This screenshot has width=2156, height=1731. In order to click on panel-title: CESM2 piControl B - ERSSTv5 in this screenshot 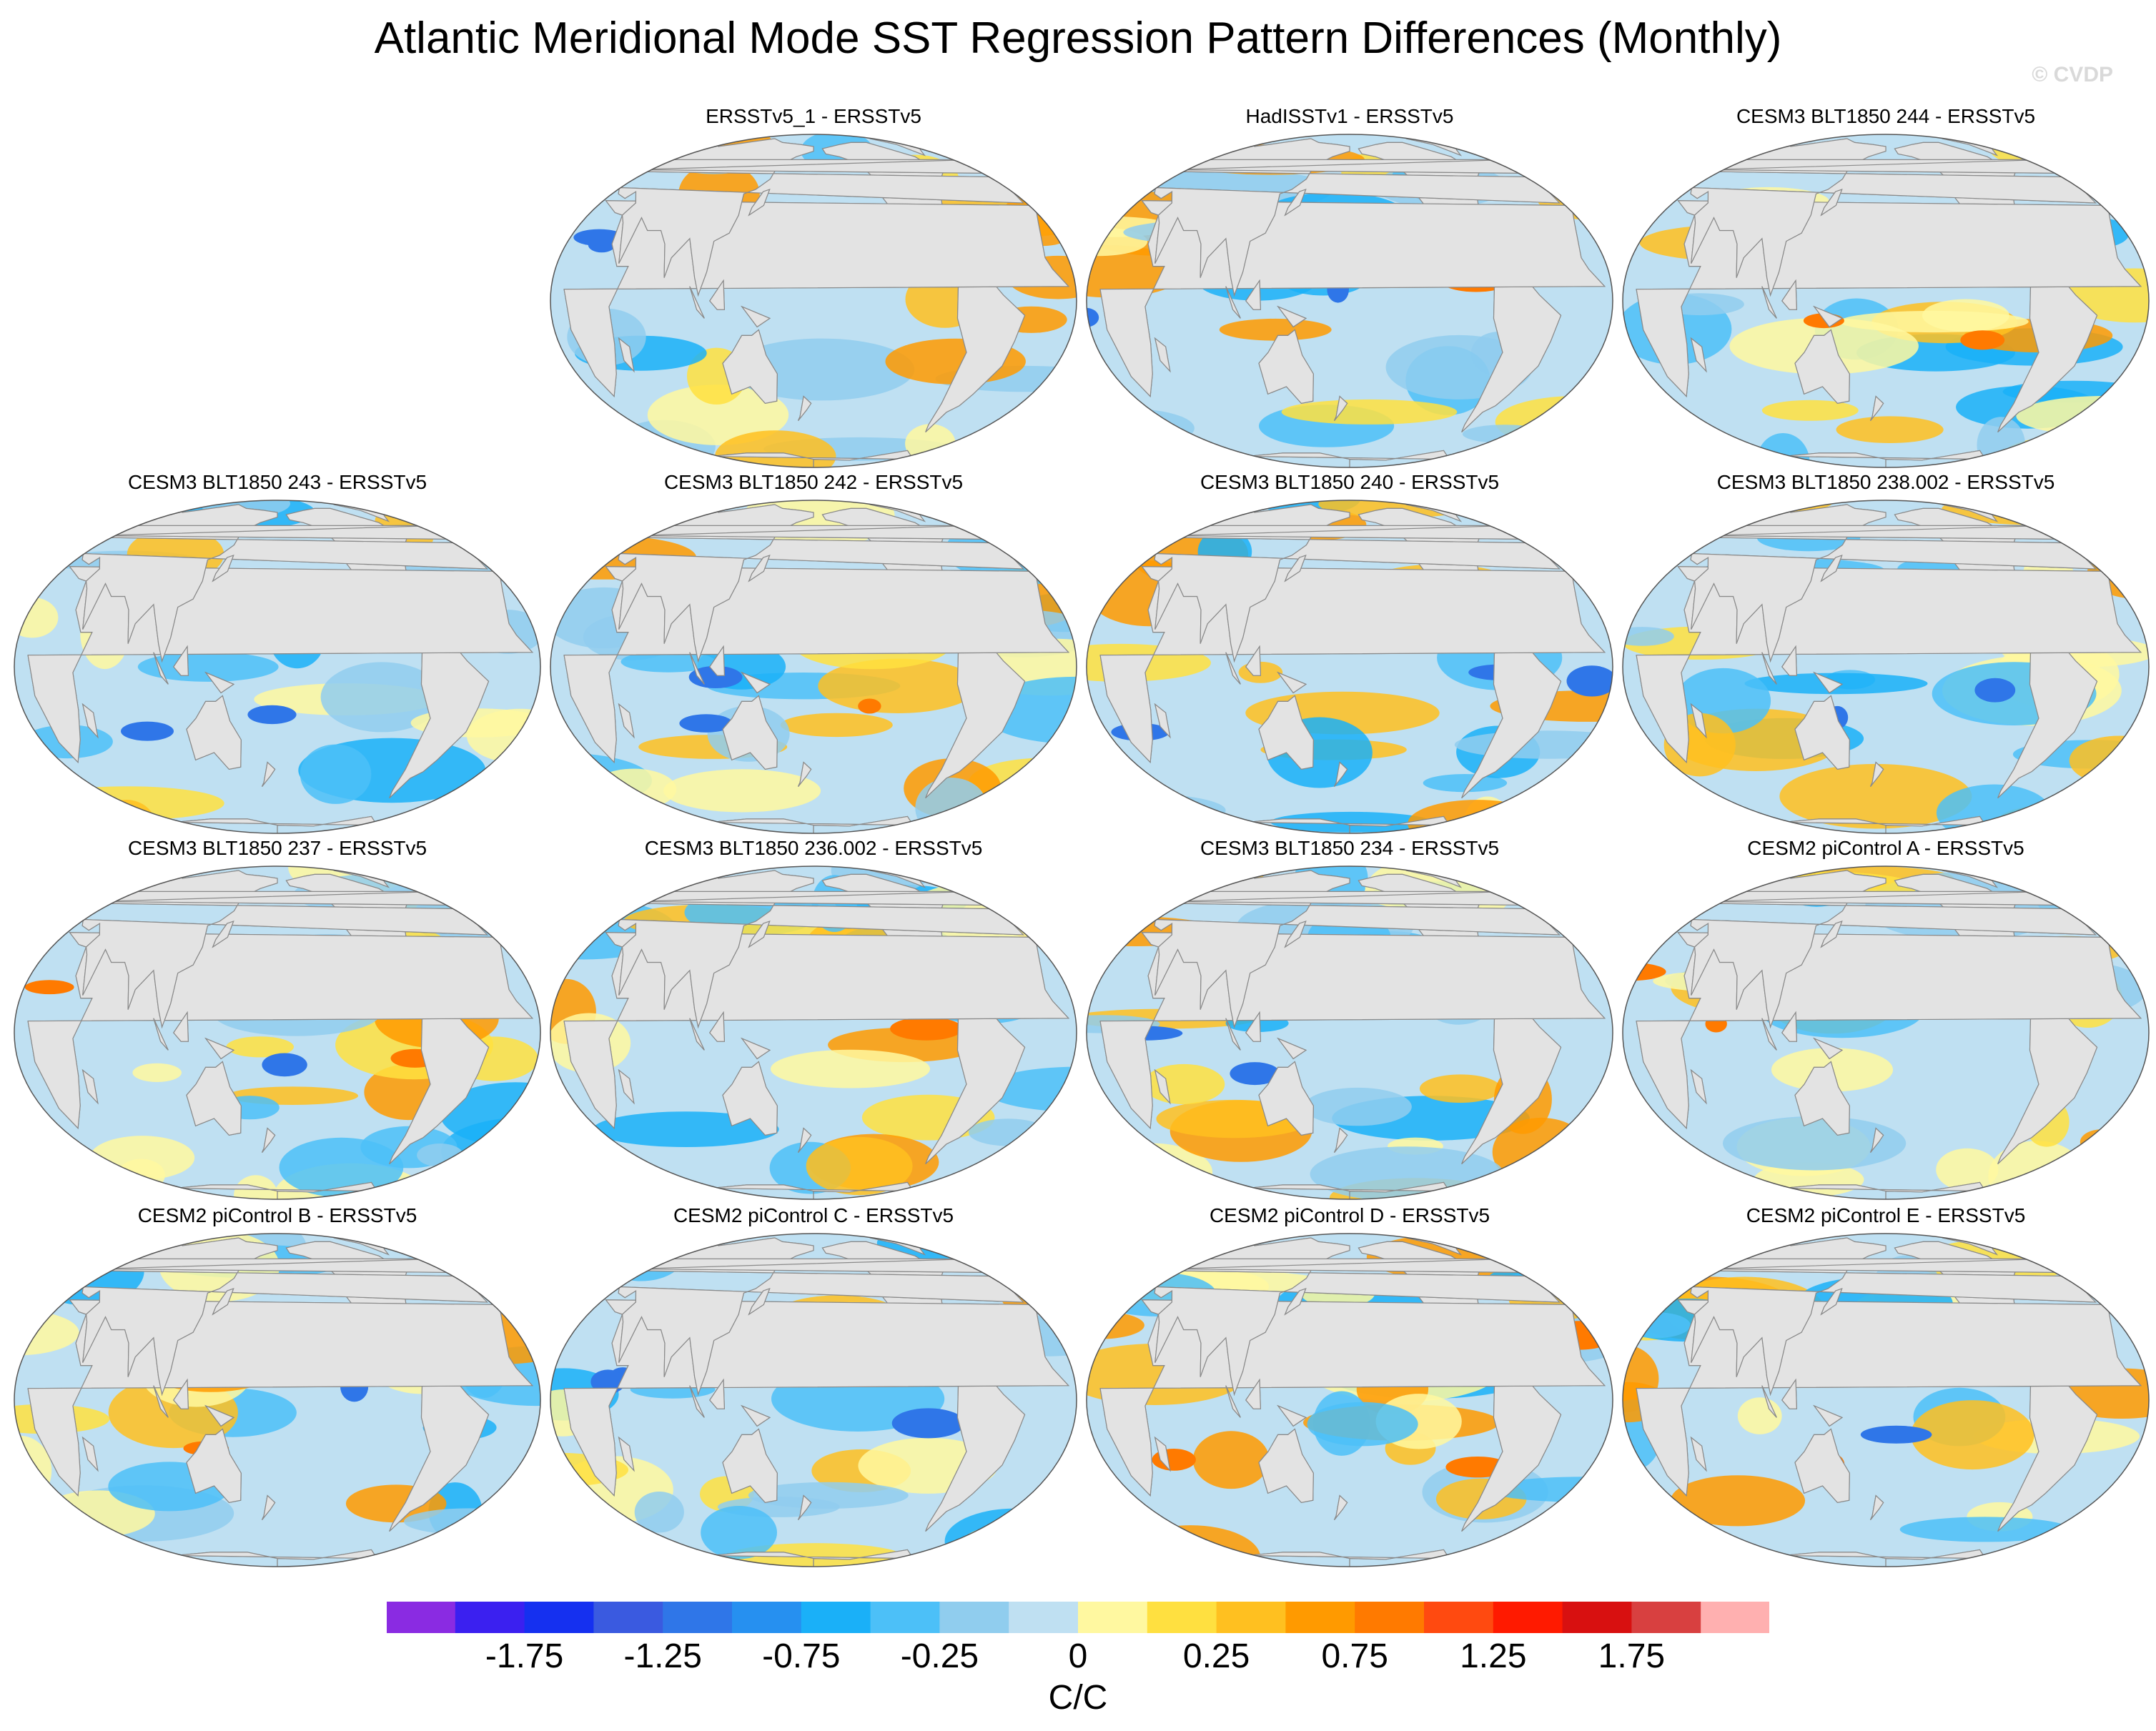, I will do `click(277, 1215)`.